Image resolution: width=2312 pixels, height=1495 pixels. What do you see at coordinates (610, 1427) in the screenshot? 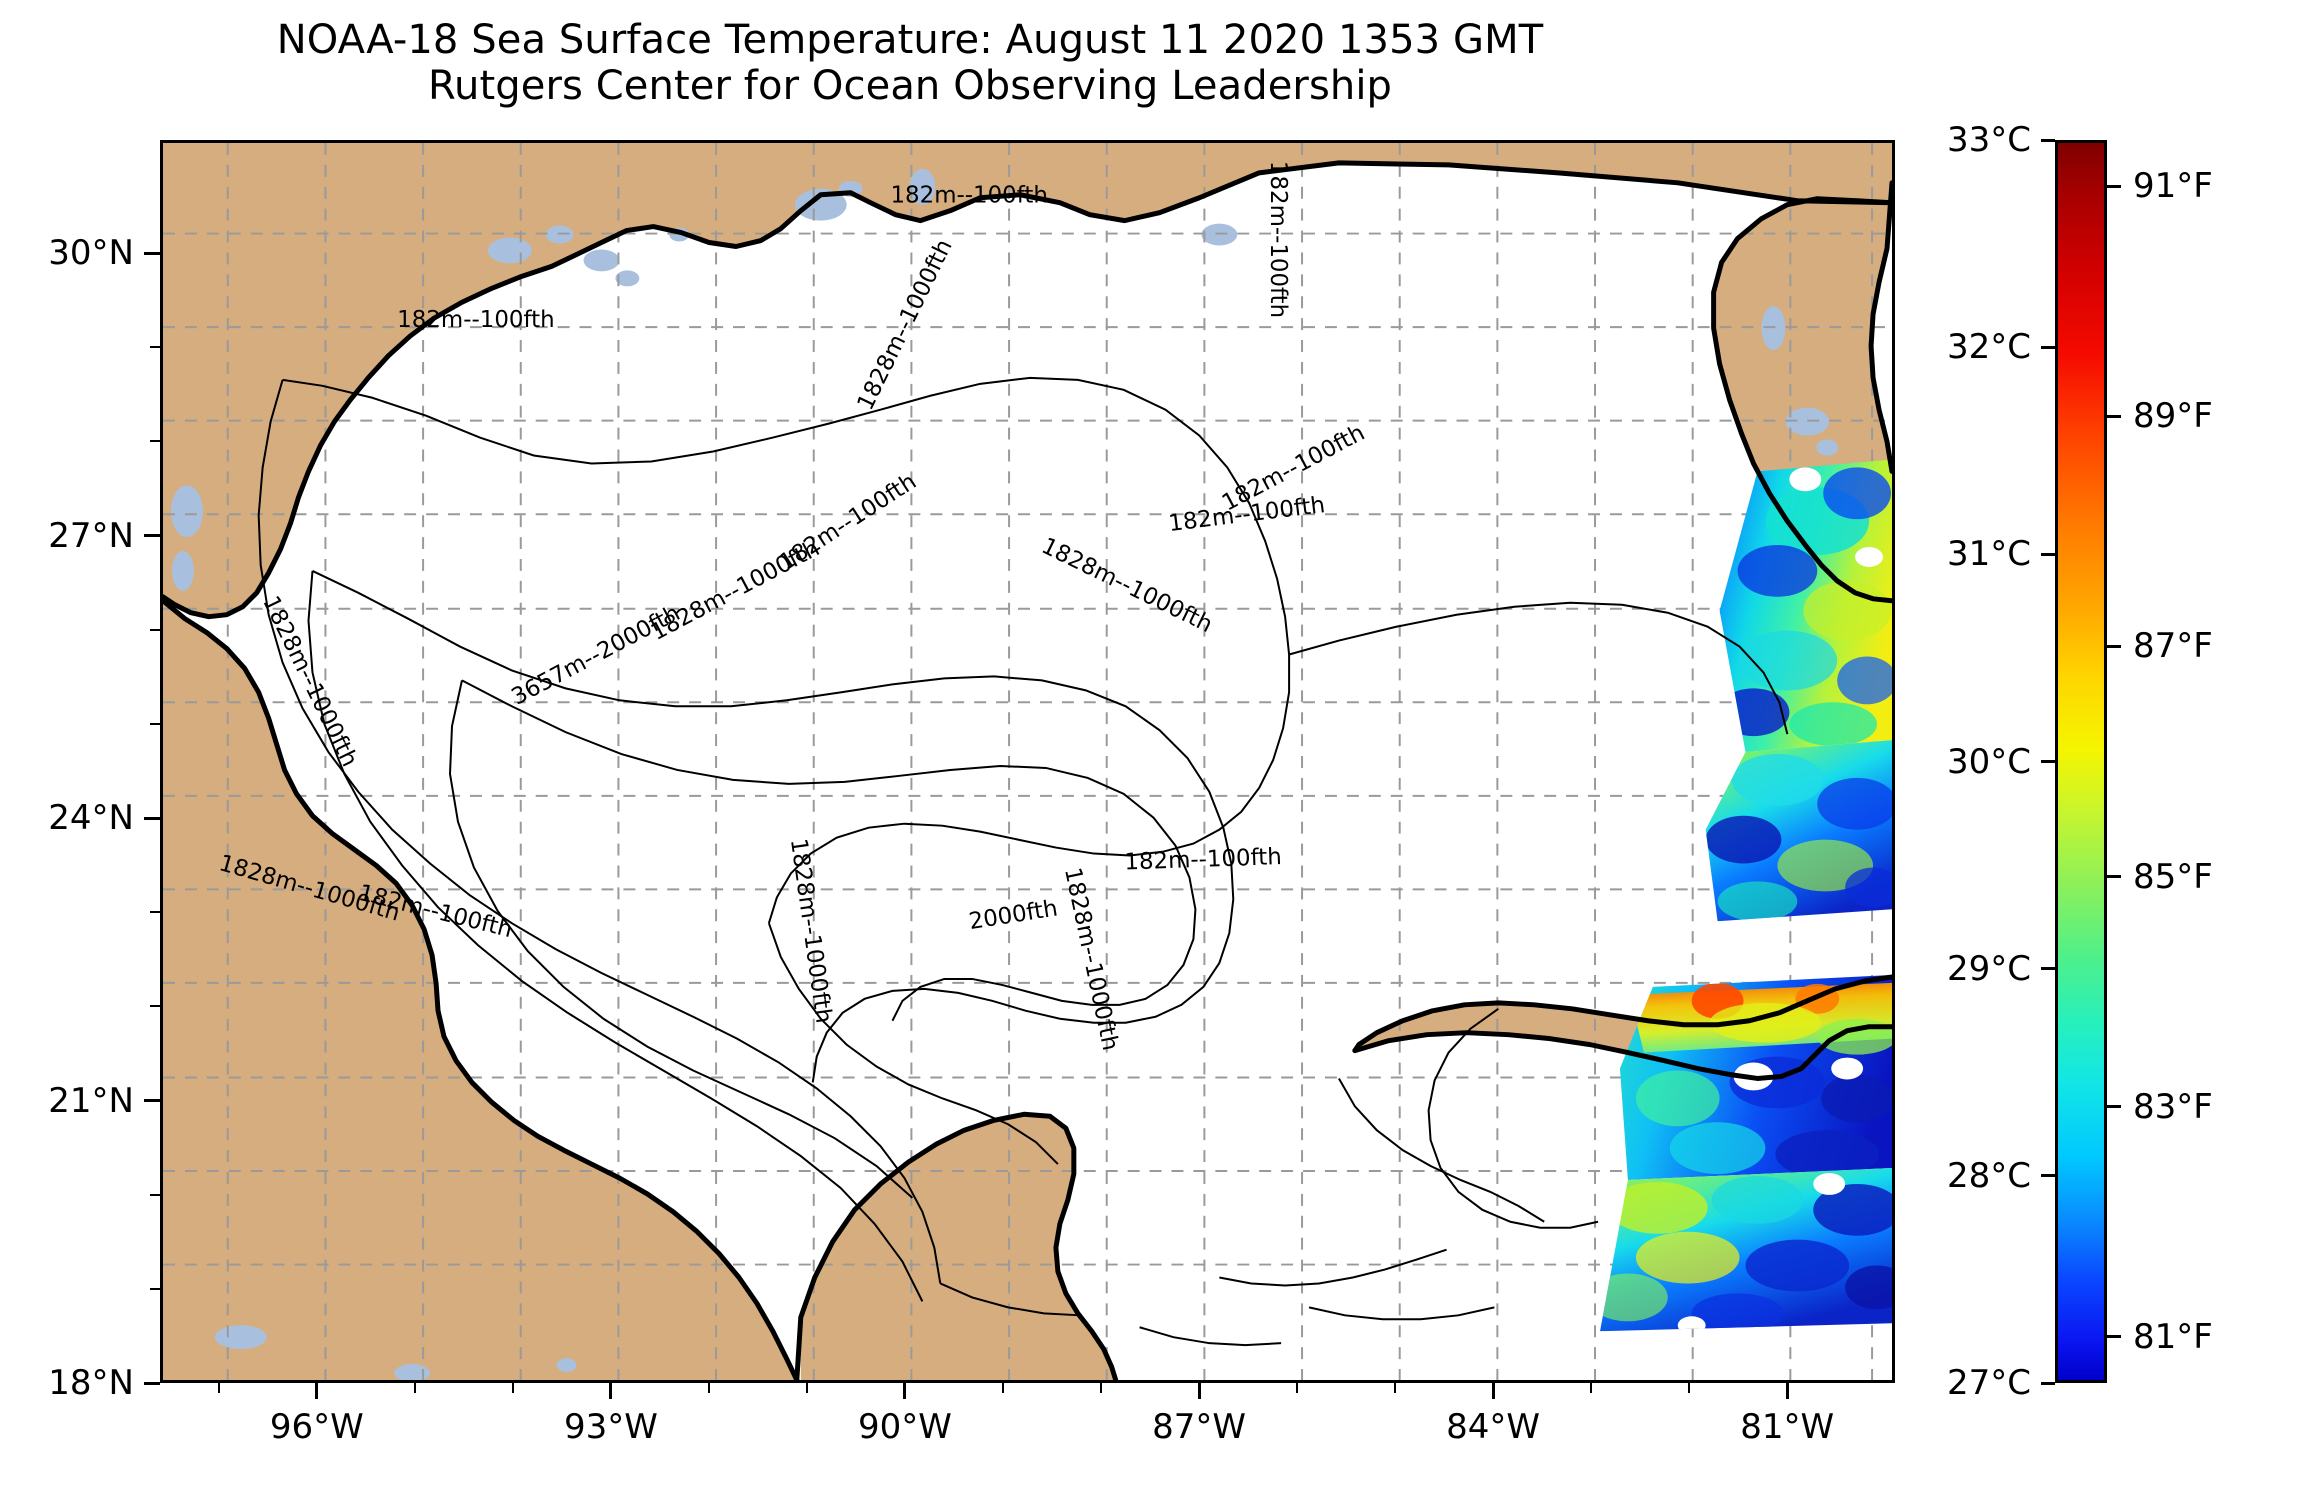
I see `lon-tick-label: 93°W` at bounding box center [610, 1427].